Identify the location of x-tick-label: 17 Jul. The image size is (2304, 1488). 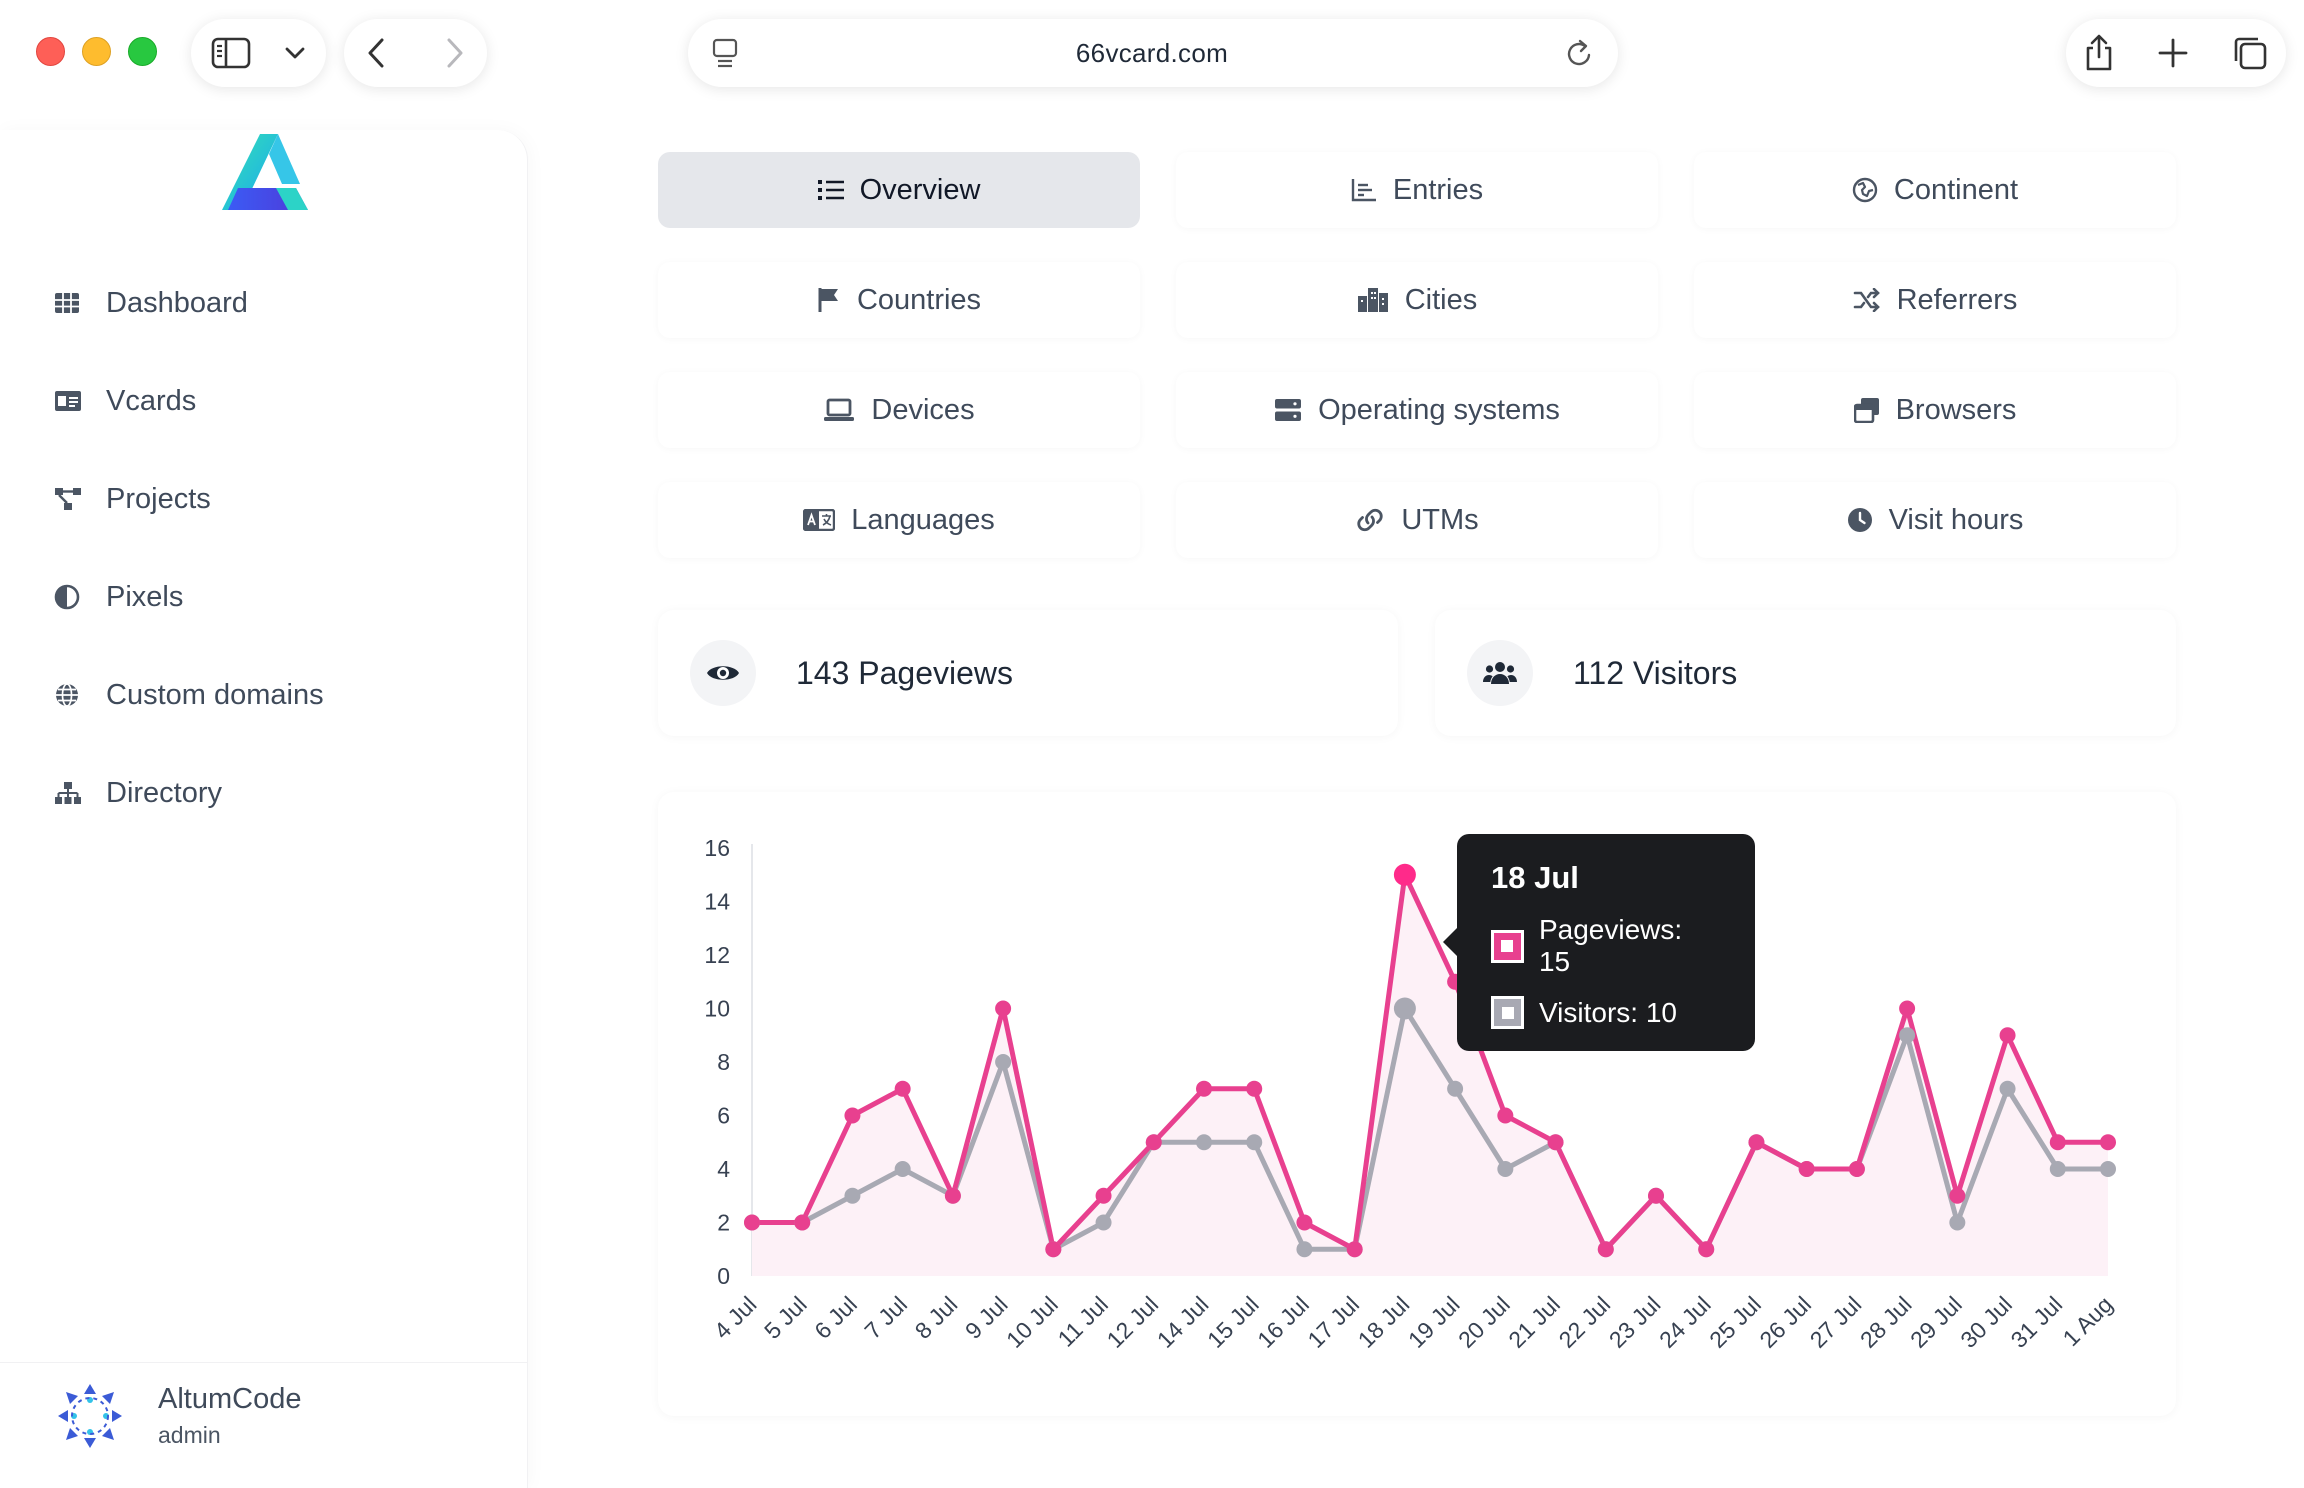
(1333, 1322).